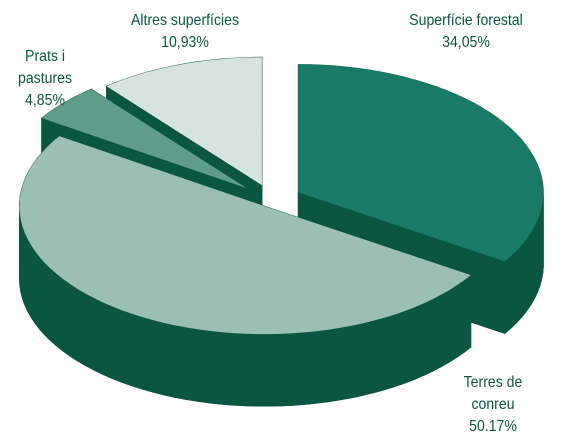 The width and height of the screenshot is (567, 438). Describe the element at coordinates (466, 21) in the screenshot. I see `category-name: Superfície forestal` at that location.